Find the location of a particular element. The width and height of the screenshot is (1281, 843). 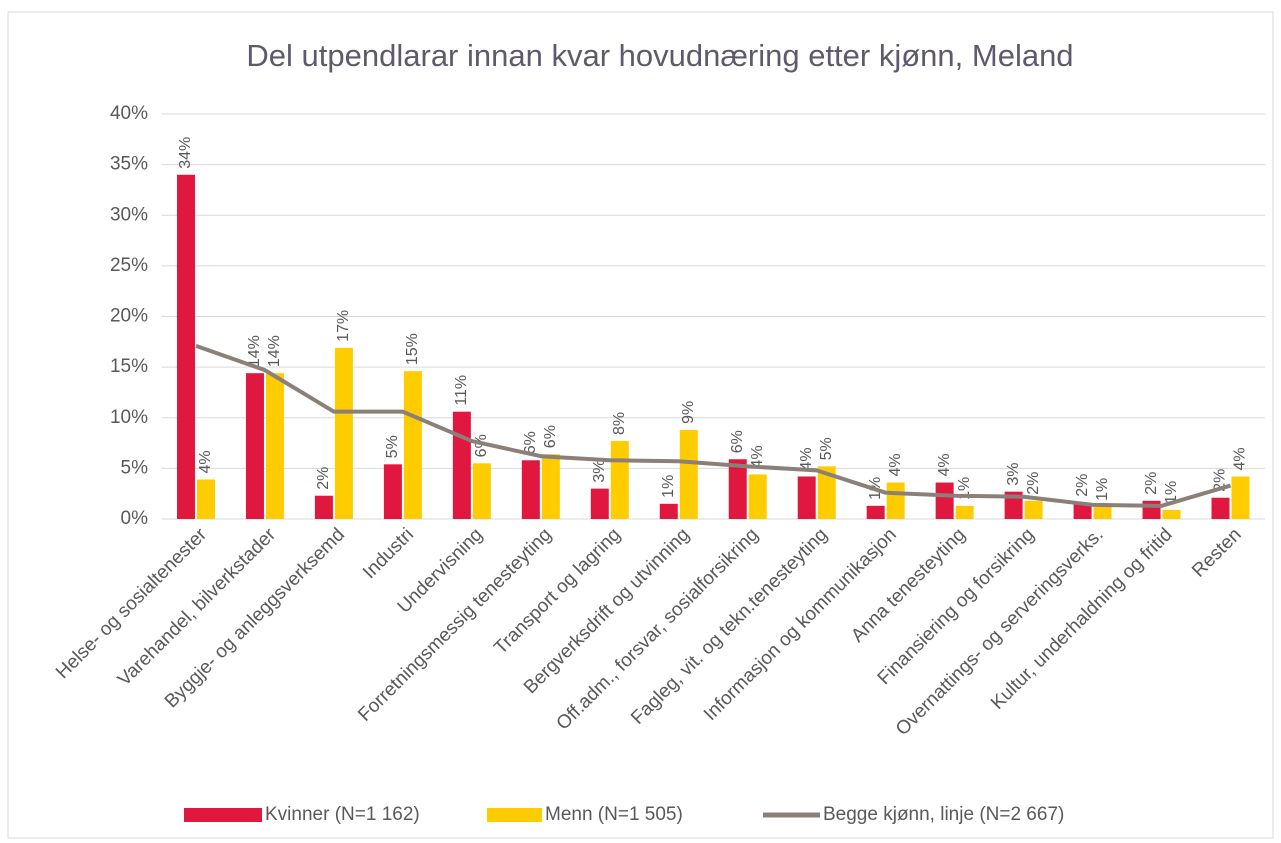

y-tick-label: 20% is located at coordinates (129, 316).